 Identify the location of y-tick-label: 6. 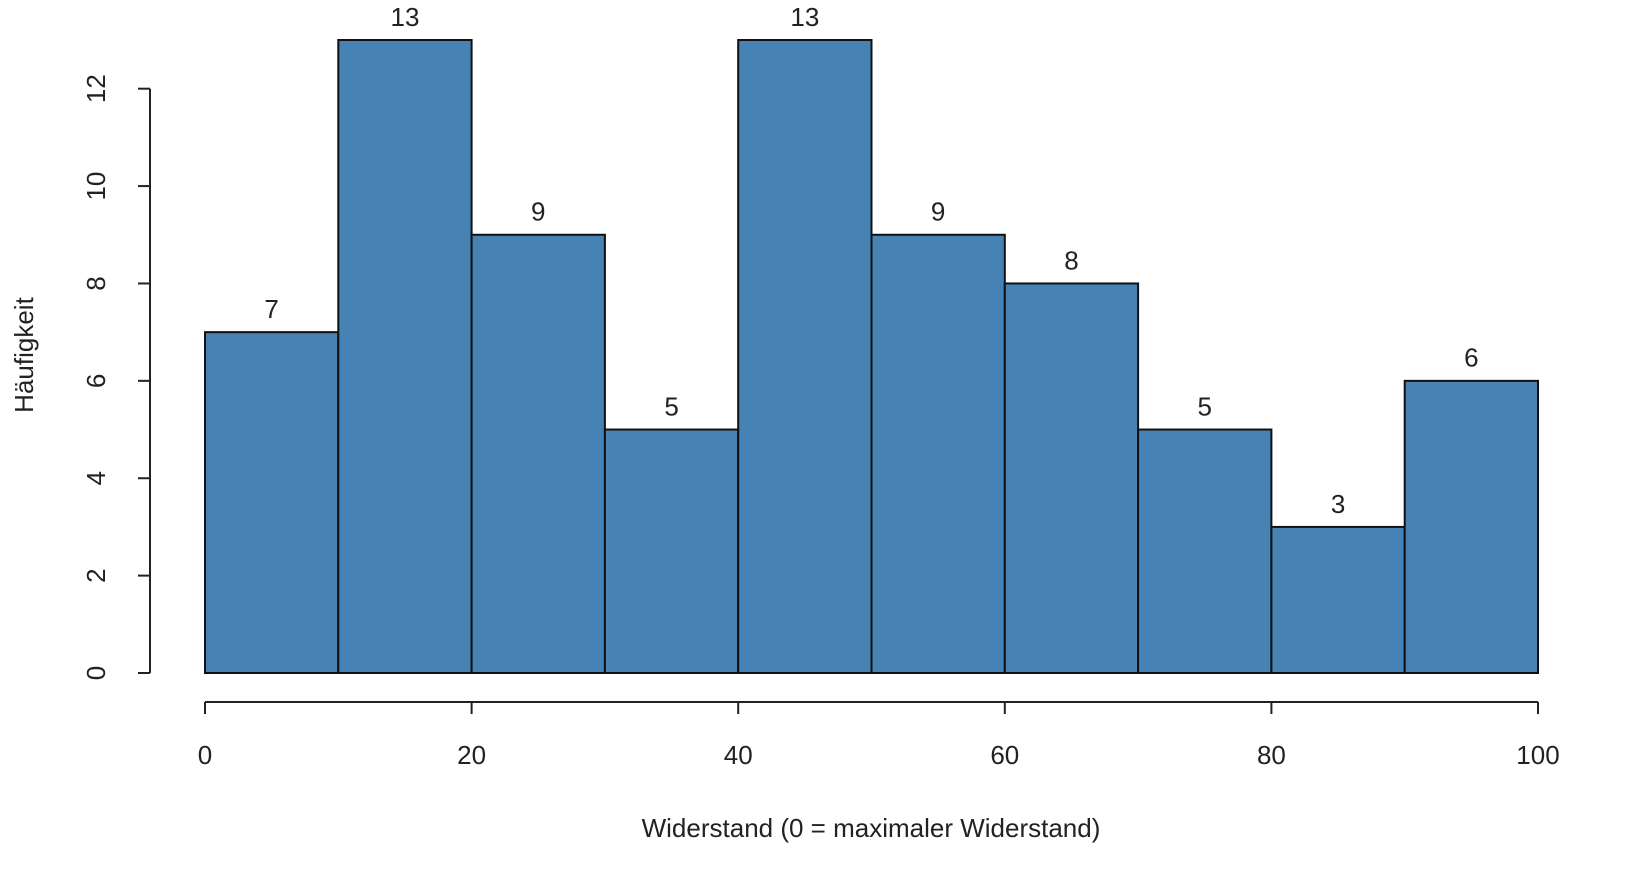
(96, 381).